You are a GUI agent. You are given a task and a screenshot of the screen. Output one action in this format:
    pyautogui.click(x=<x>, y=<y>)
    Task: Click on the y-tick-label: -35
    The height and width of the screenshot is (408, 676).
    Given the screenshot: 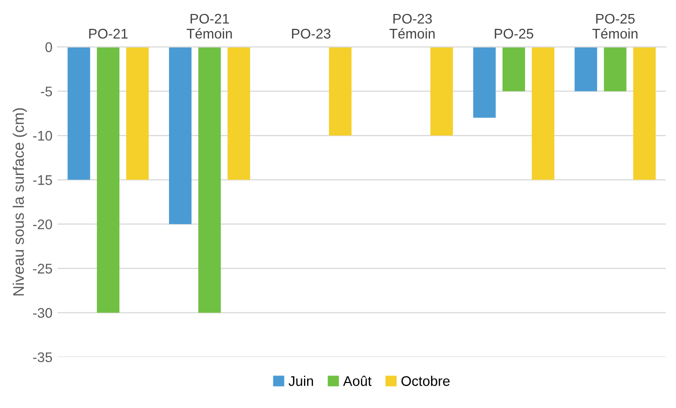 What is the action you would take?
    pyautogui.click(x=42, y=357)
    